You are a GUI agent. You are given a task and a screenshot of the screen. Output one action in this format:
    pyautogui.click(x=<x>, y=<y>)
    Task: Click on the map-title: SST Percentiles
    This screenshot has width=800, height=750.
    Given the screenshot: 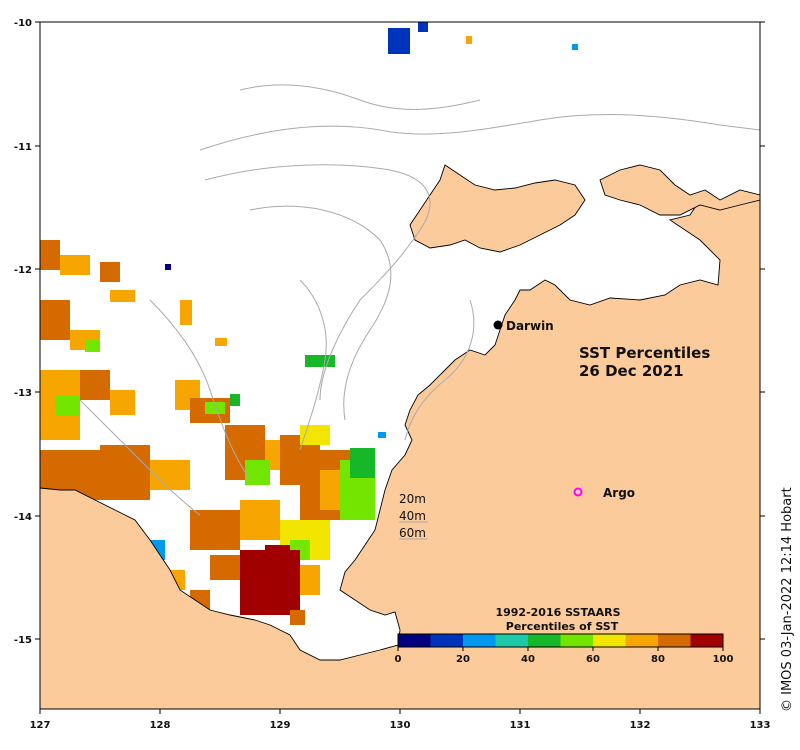 What is the action you would take?
    pyautogui.click(x=644, y=353)
    